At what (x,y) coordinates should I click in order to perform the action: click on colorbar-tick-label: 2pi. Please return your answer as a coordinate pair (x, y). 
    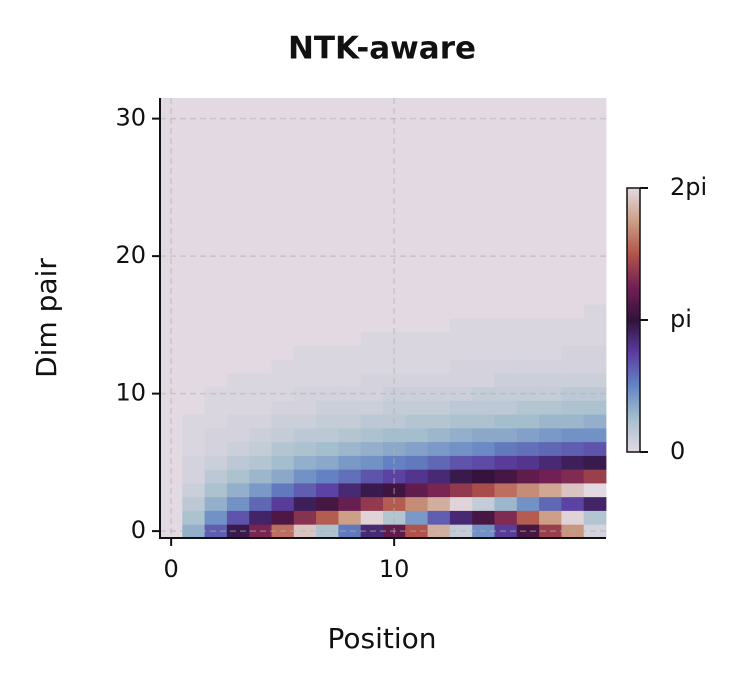
    Looking at the image, I should click on (688, 187).